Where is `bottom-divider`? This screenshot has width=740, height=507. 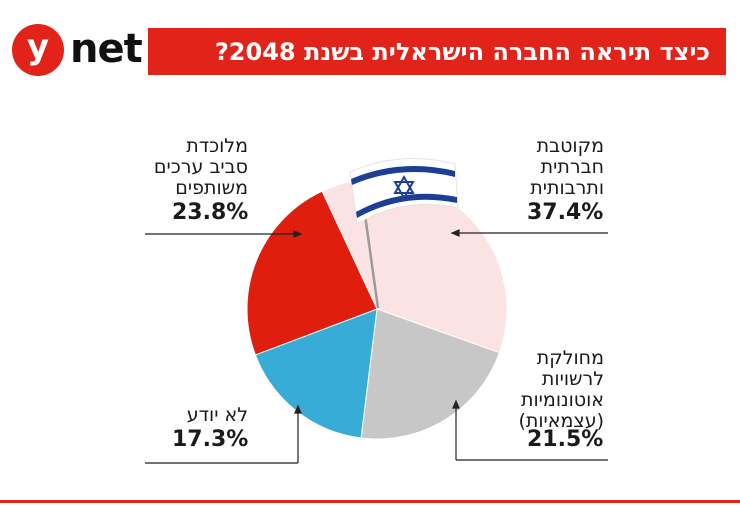 bottom-divider is located at coordinates (370, 501).